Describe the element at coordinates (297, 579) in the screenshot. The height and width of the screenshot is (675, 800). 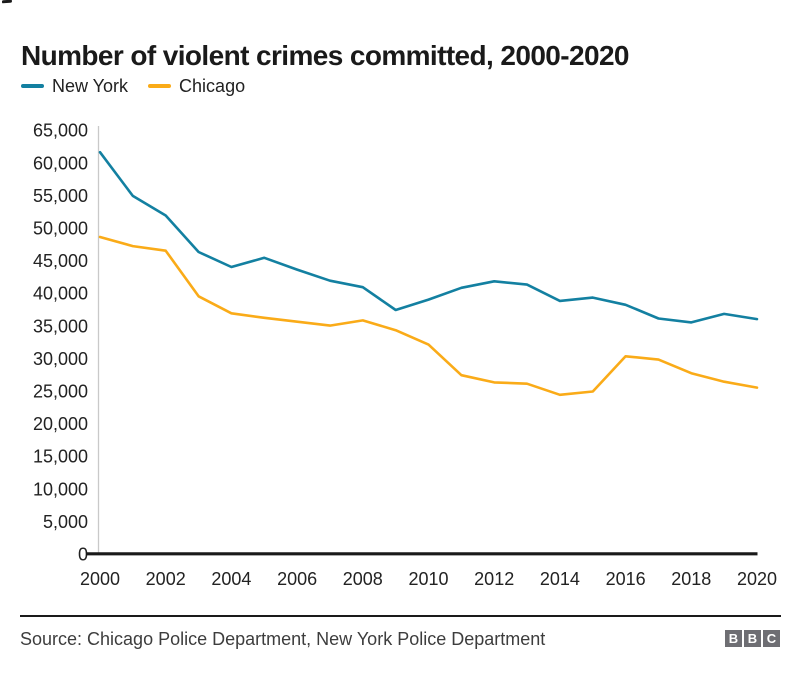
I see `x-tick-label: 2006` at that location.